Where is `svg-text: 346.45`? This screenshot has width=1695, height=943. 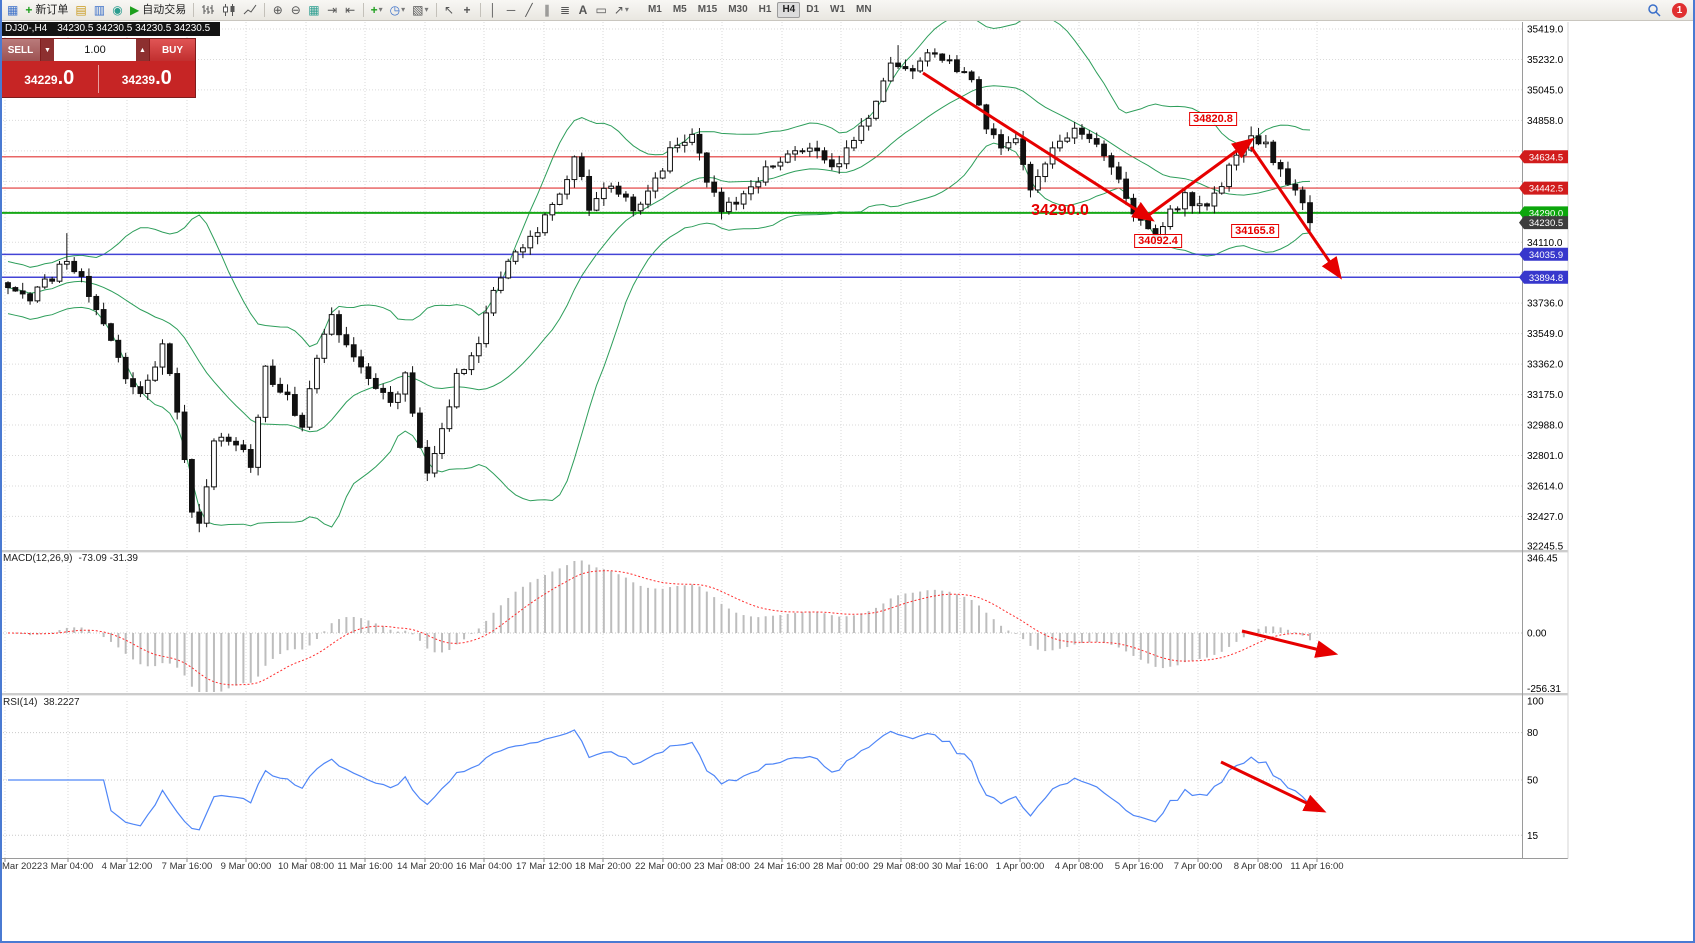 svg-text: 346.45 is located at coordinates (1542, 559).